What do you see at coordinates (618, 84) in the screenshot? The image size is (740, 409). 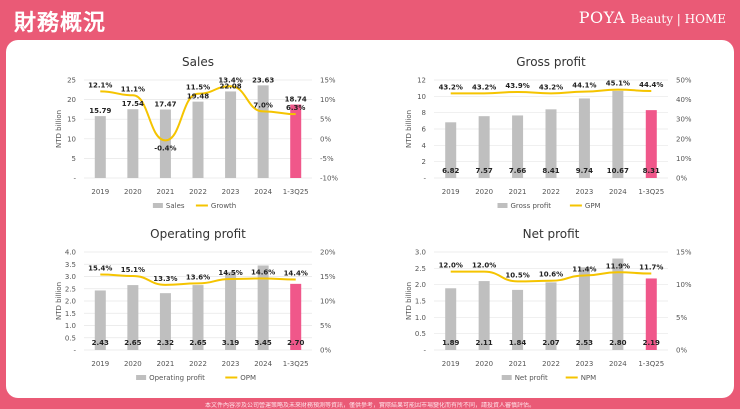 I see `line-data-label: 45.1%` at bounding box center [618, 84].